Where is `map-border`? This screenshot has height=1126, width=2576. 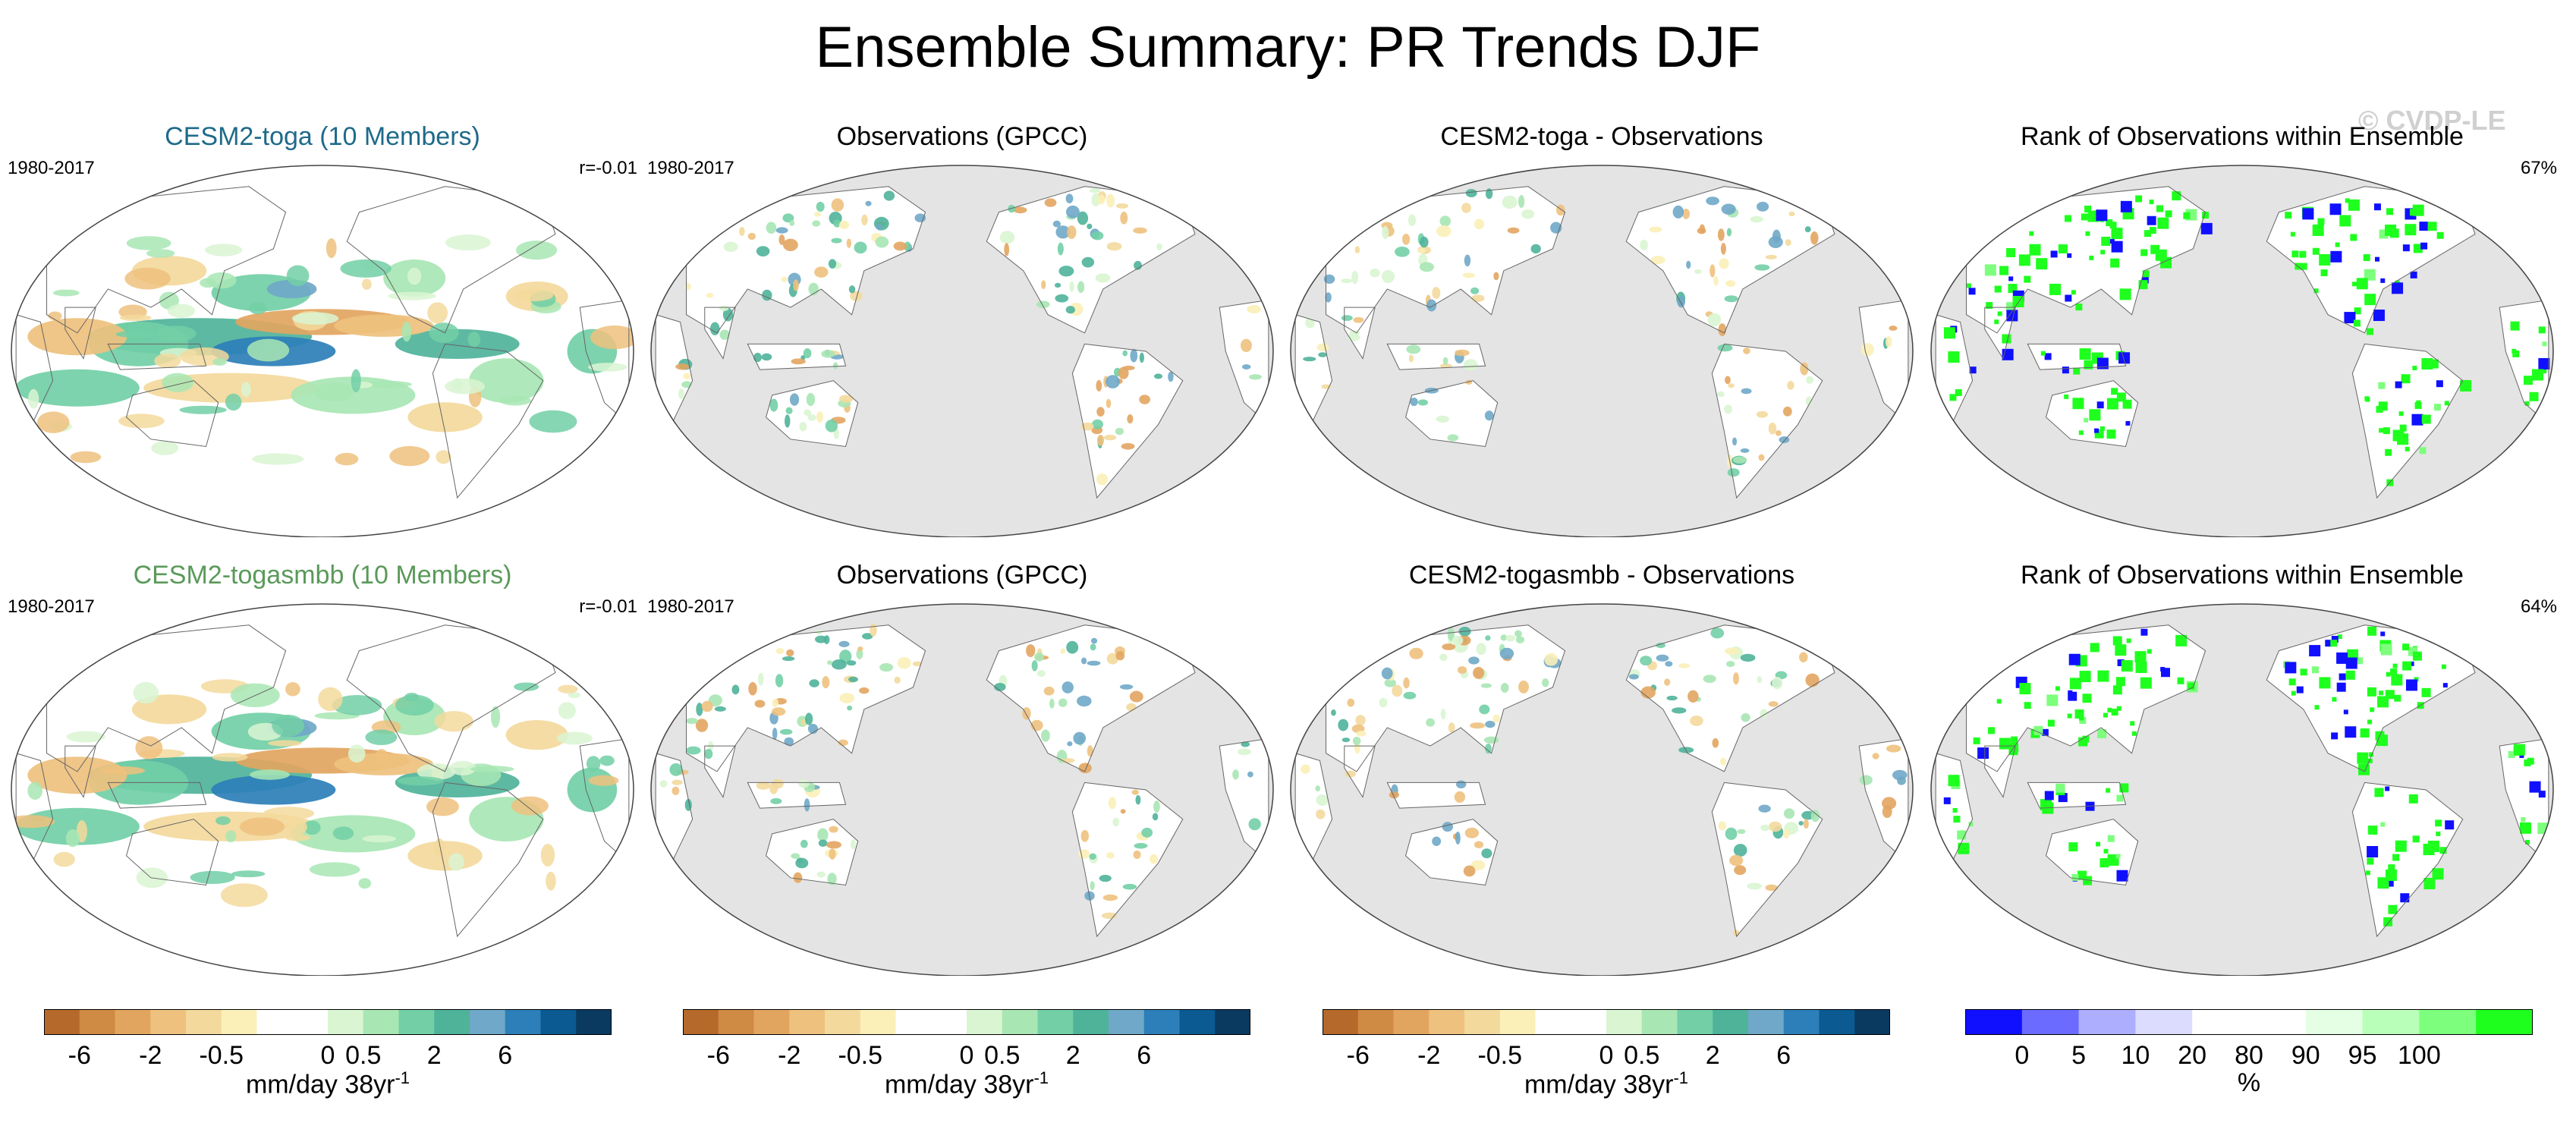
map-border is located at coordinates (962, 351).